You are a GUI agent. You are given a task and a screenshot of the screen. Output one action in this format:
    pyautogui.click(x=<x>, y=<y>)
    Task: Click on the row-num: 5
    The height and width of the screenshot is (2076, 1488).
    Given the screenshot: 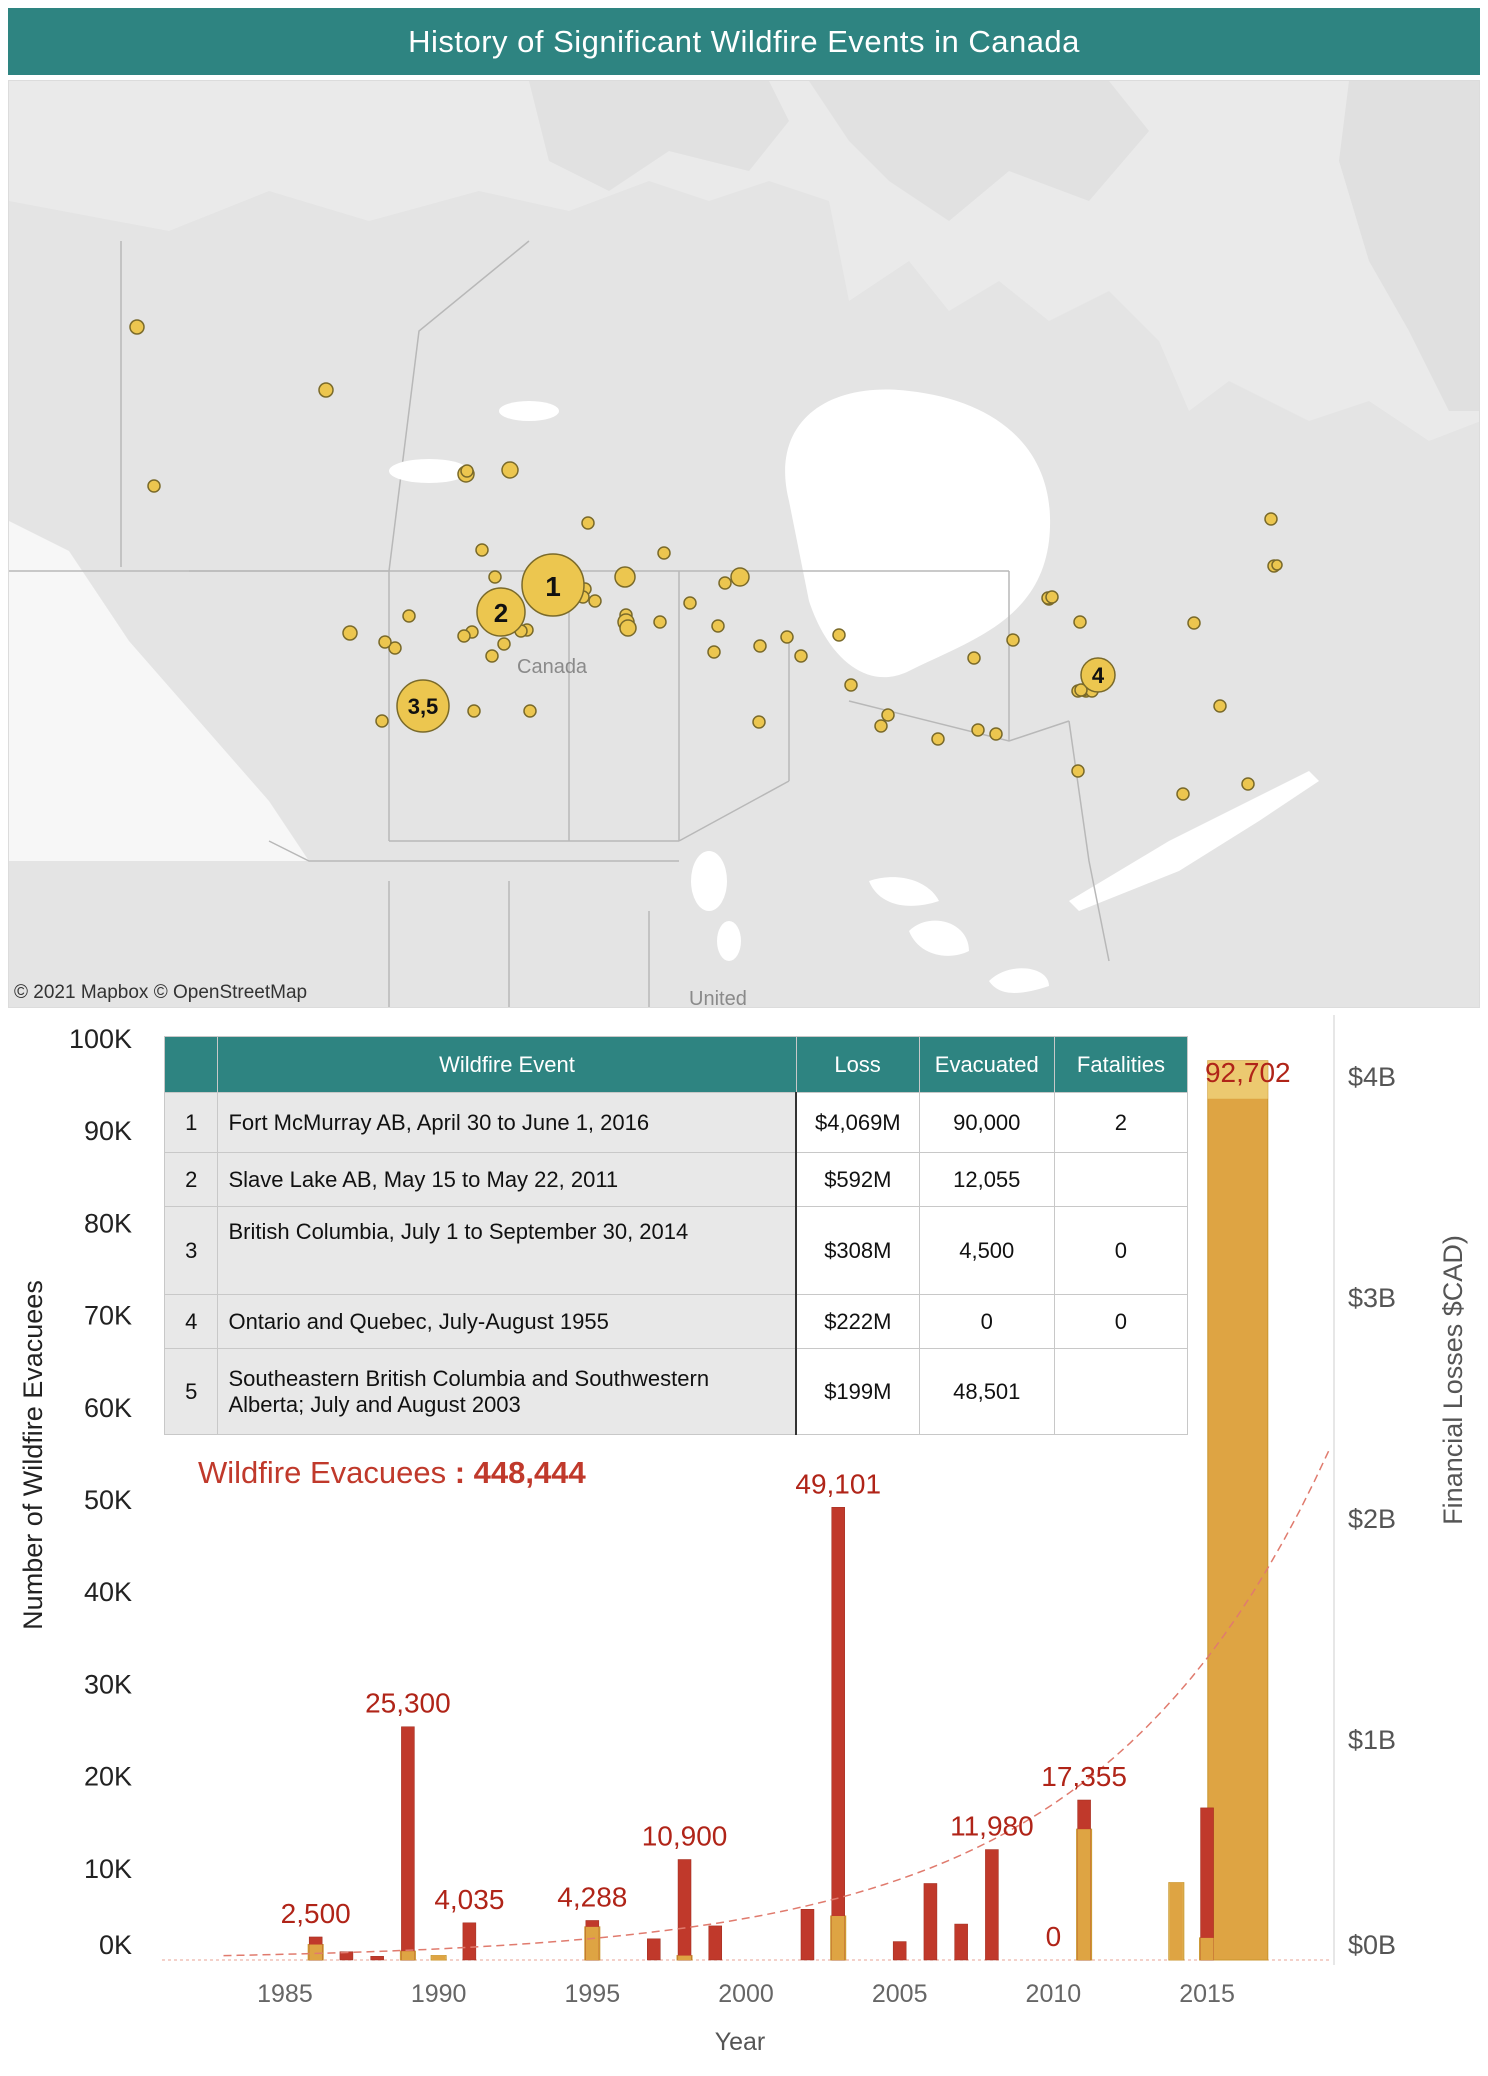 What is the action you would take?
    pyautogui.click(x=191, y=1391)
    